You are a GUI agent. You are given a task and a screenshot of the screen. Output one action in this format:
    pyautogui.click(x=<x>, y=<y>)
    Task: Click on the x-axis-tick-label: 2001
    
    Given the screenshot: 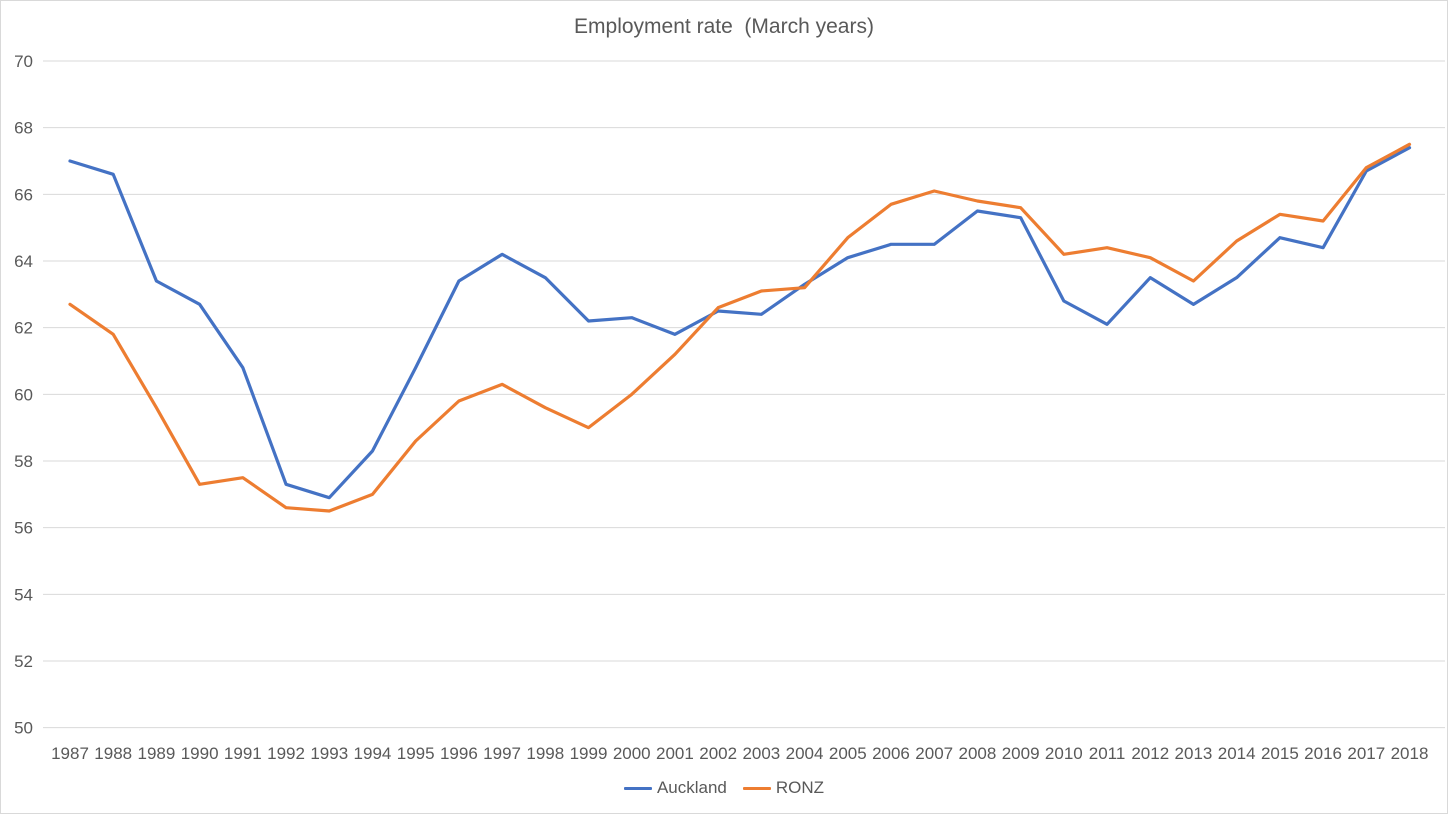 What is the action you would take?
    pyautogui.click(x=675, y=753)
    